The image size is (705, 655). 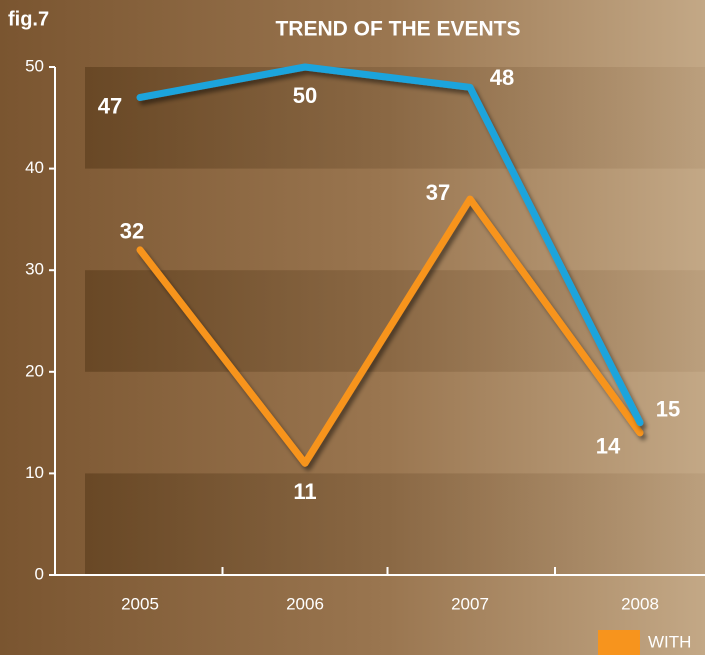 I want to click on y-tick-label: 10, so click(x=34, y=472).